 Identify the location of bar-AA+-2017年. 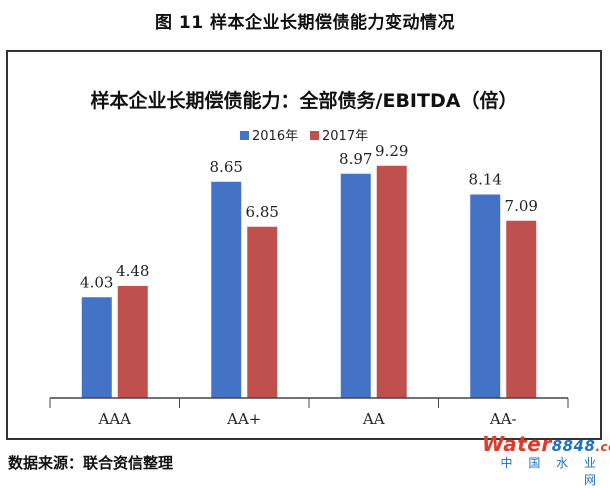
(262, 312).